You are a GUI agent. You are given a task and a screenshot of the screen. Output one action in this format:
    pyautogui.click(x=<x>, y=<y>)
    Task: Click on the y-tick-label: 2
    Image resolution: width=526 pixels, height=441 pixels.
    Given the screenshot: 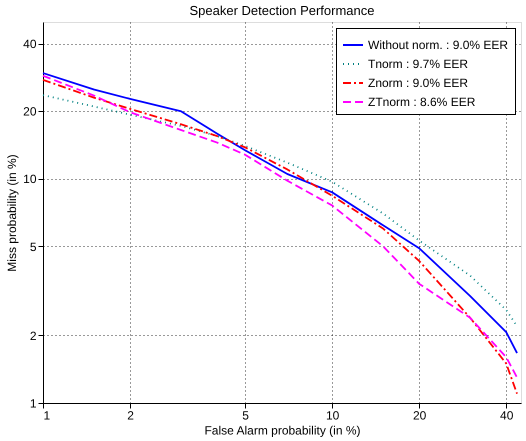 What is the action you would take?
    pyautogui.click(x=33, y=335)
    